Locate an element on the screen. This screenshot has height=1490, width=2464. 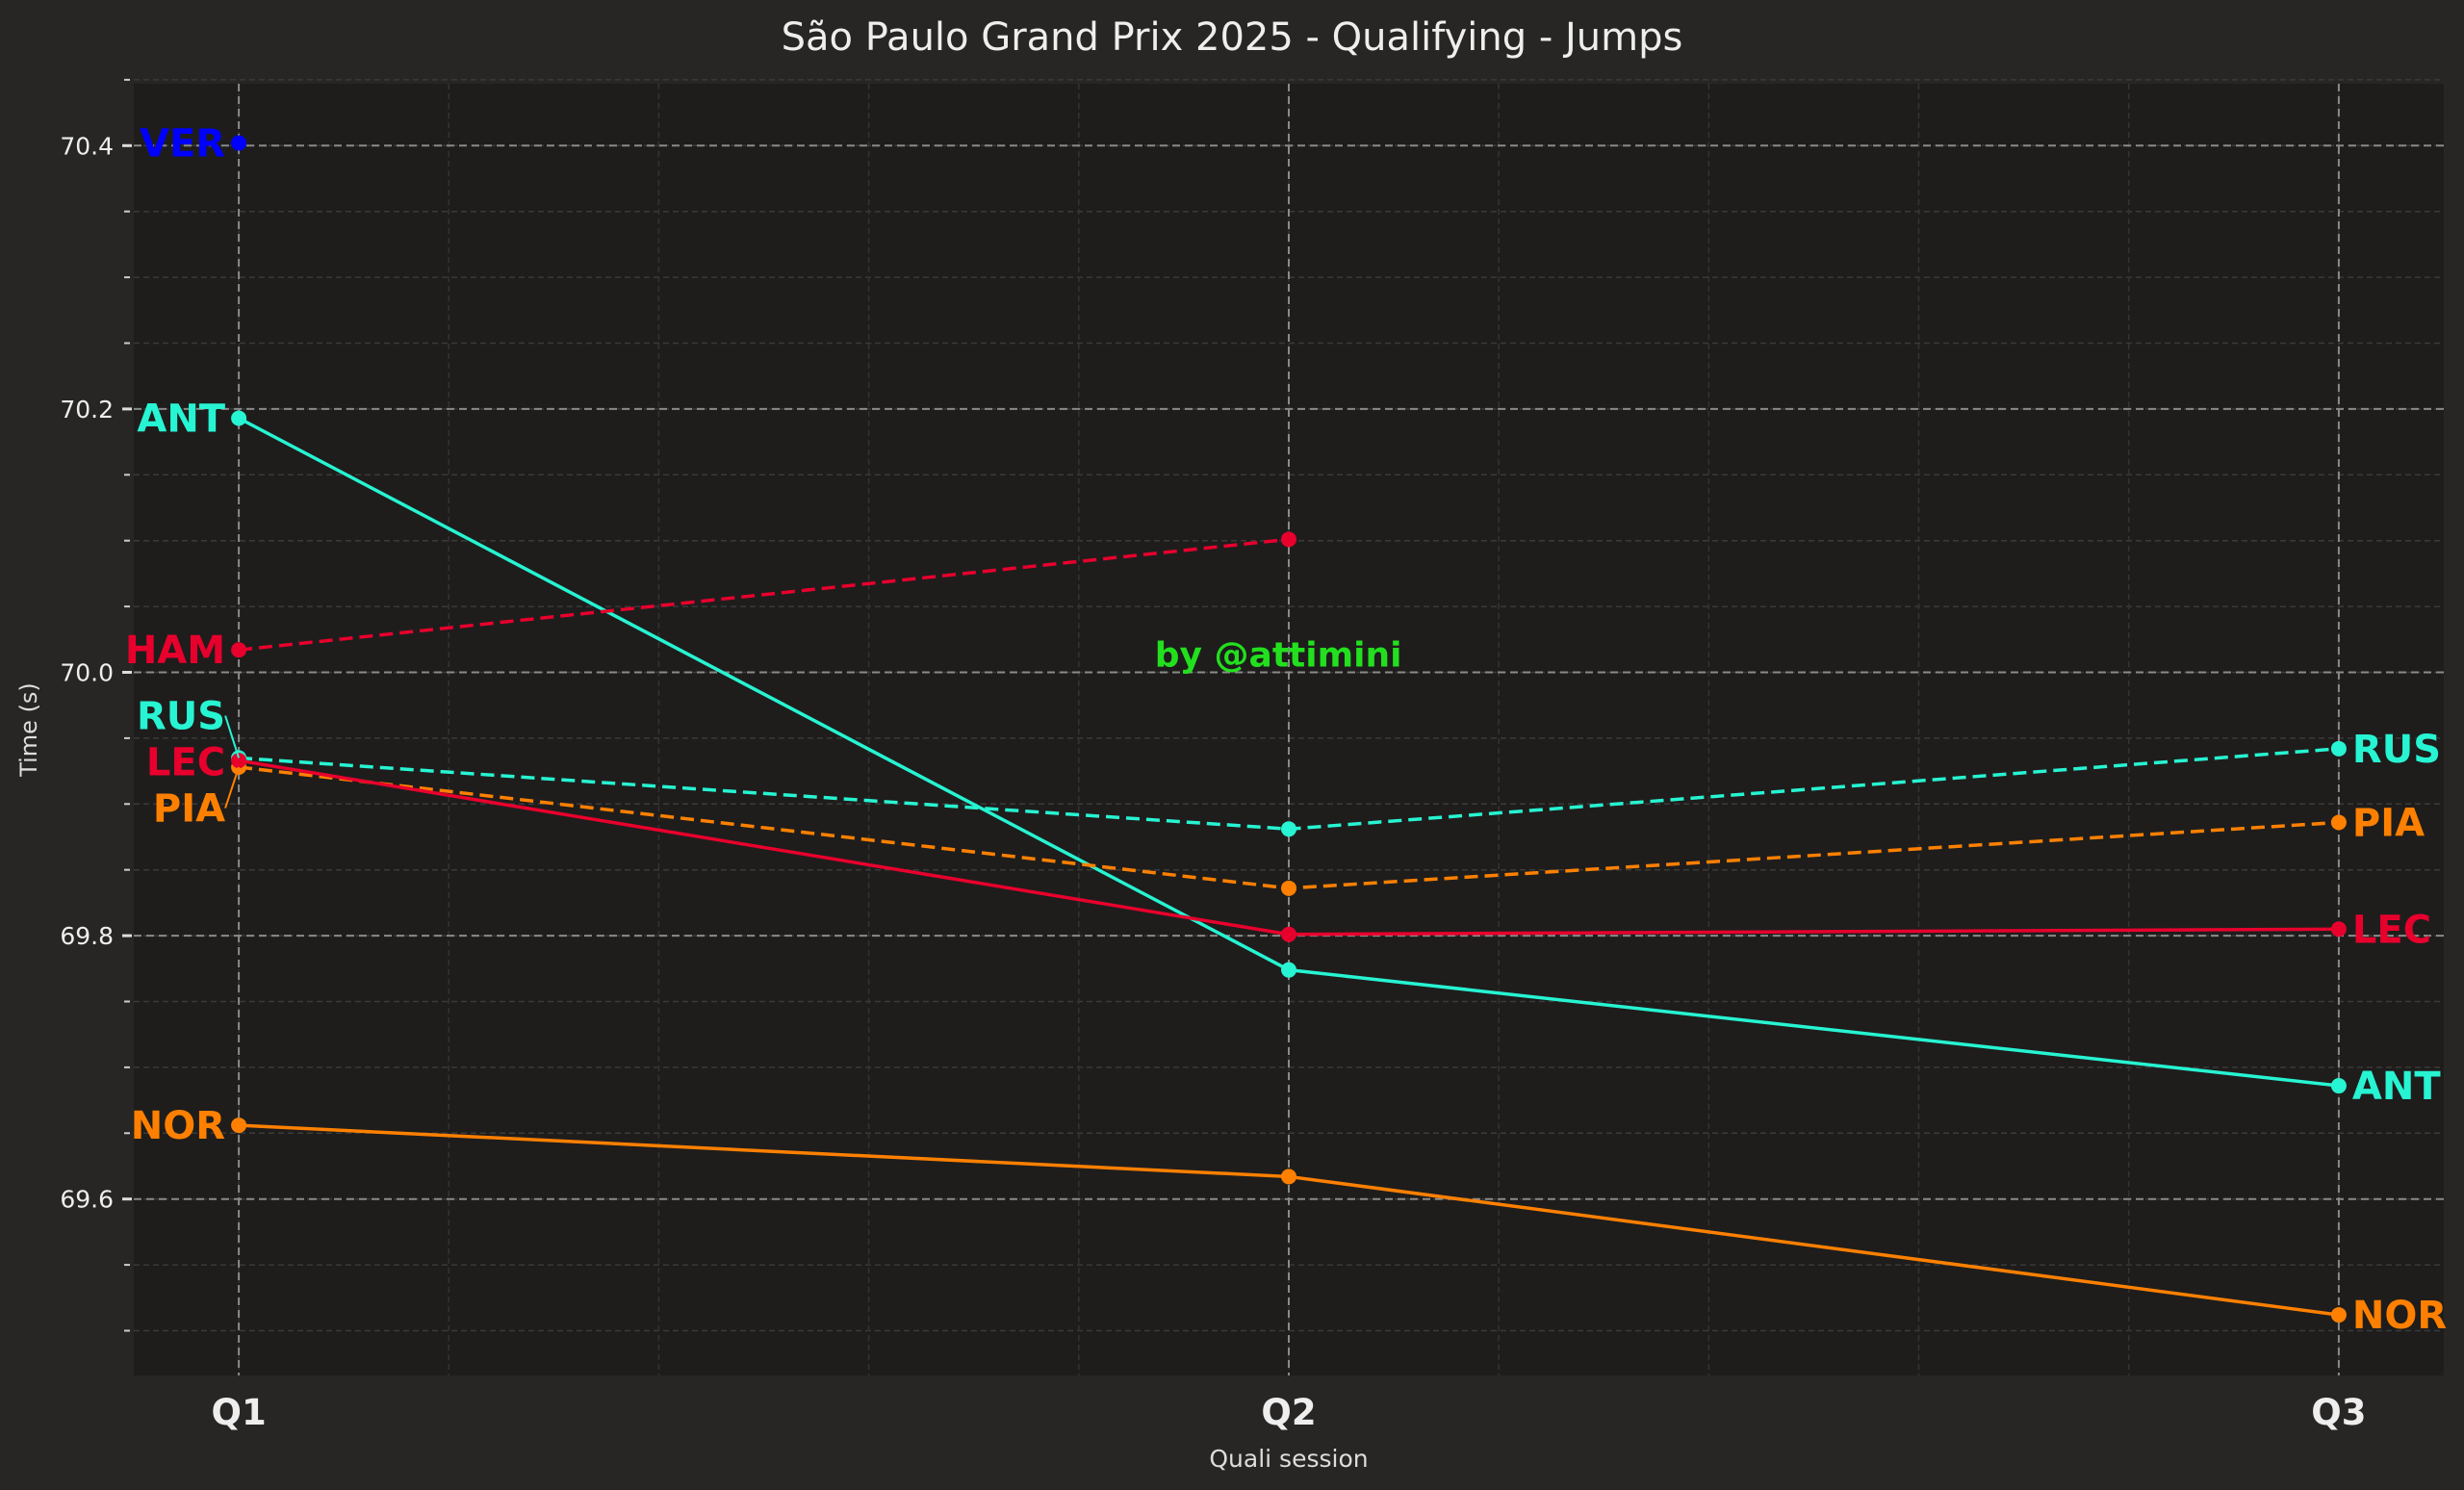
y-tick-label: 69.8 is located at coordinates (87, 936).